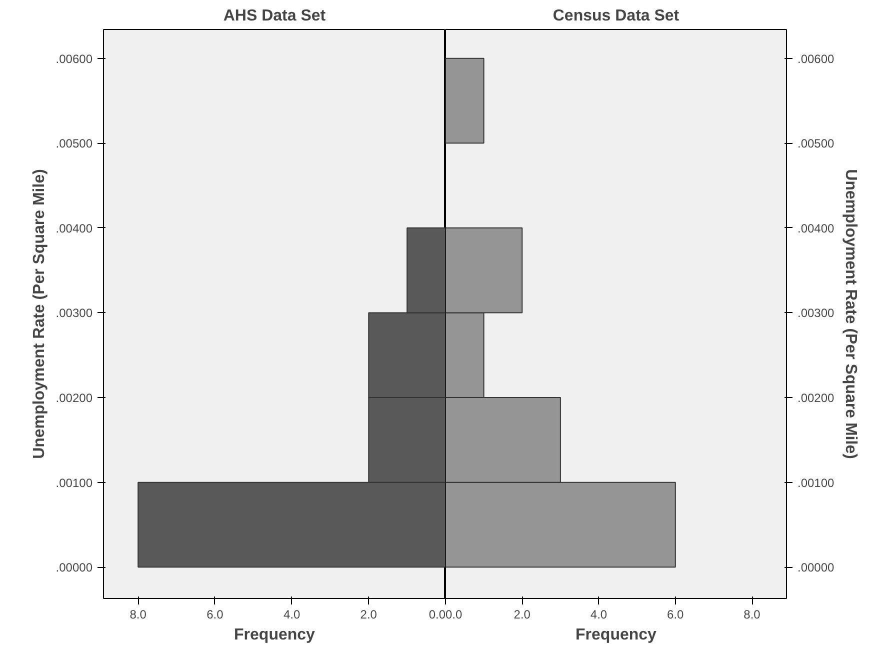  I want to click on chart-title: Census Data Set, so click(616, 16).